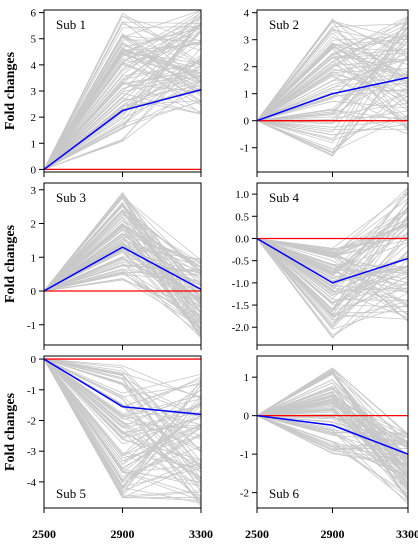 This screenshot has width=418, height=550. I want to click on panel-3: -1 0 1 2 3 Sub 3 Fold changes, so click(102, 266).